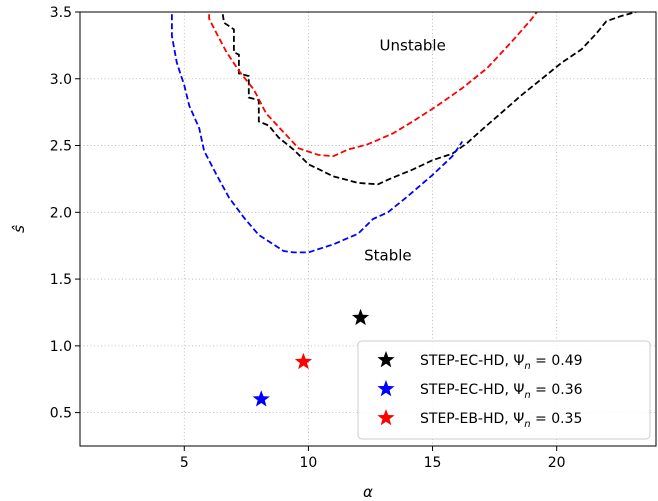 Image resolution: width=658 pixels, height=501 pixels. What do you see at coordinates (433, 463) in the screenshot?
I see `x-tick-label: 15` at bounding box center [433, 463].